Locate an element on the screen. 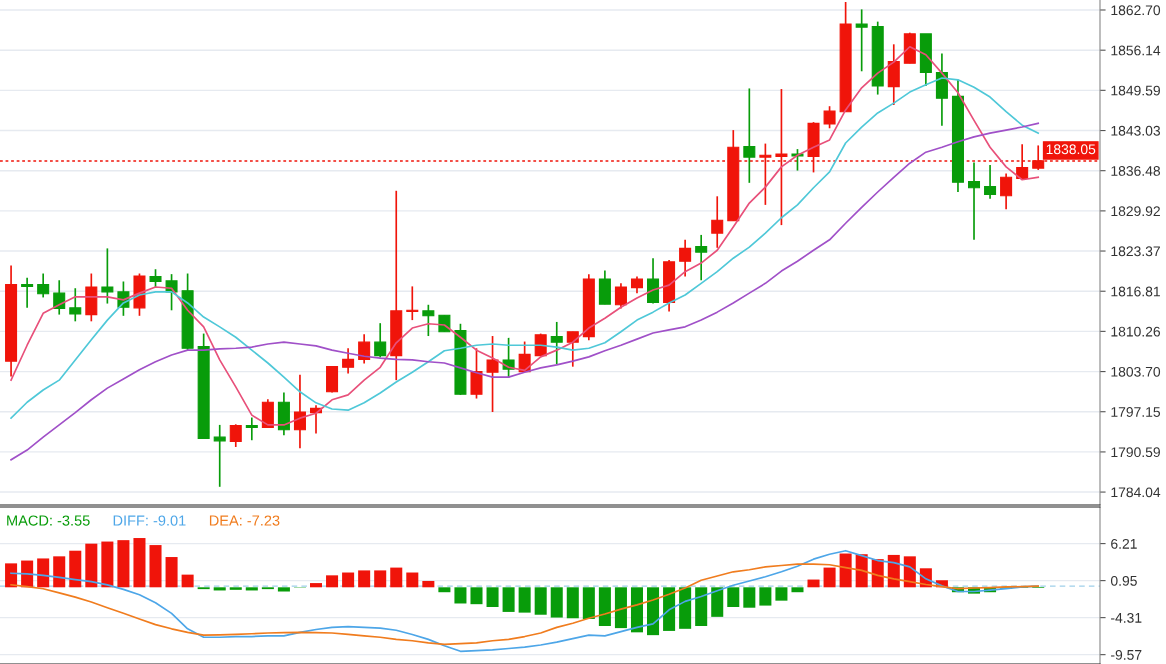  ref-line-label: 1838.05 is located at coordinates (1071, 149).